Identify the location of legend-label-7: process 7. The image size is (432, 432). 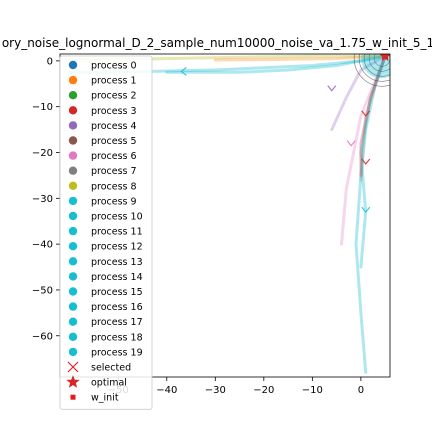
(114, 171).